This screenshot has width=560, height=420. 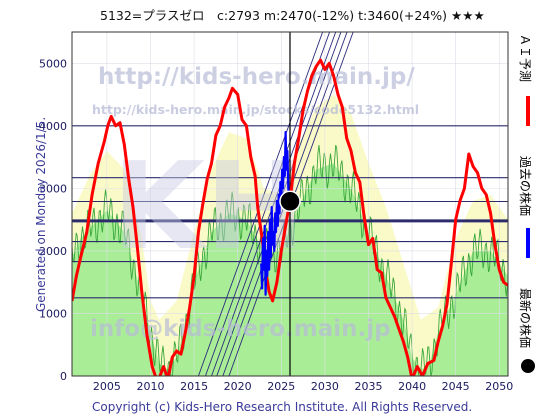 I want to click on x-tick-label: 2045, so click(x=456, y=386).